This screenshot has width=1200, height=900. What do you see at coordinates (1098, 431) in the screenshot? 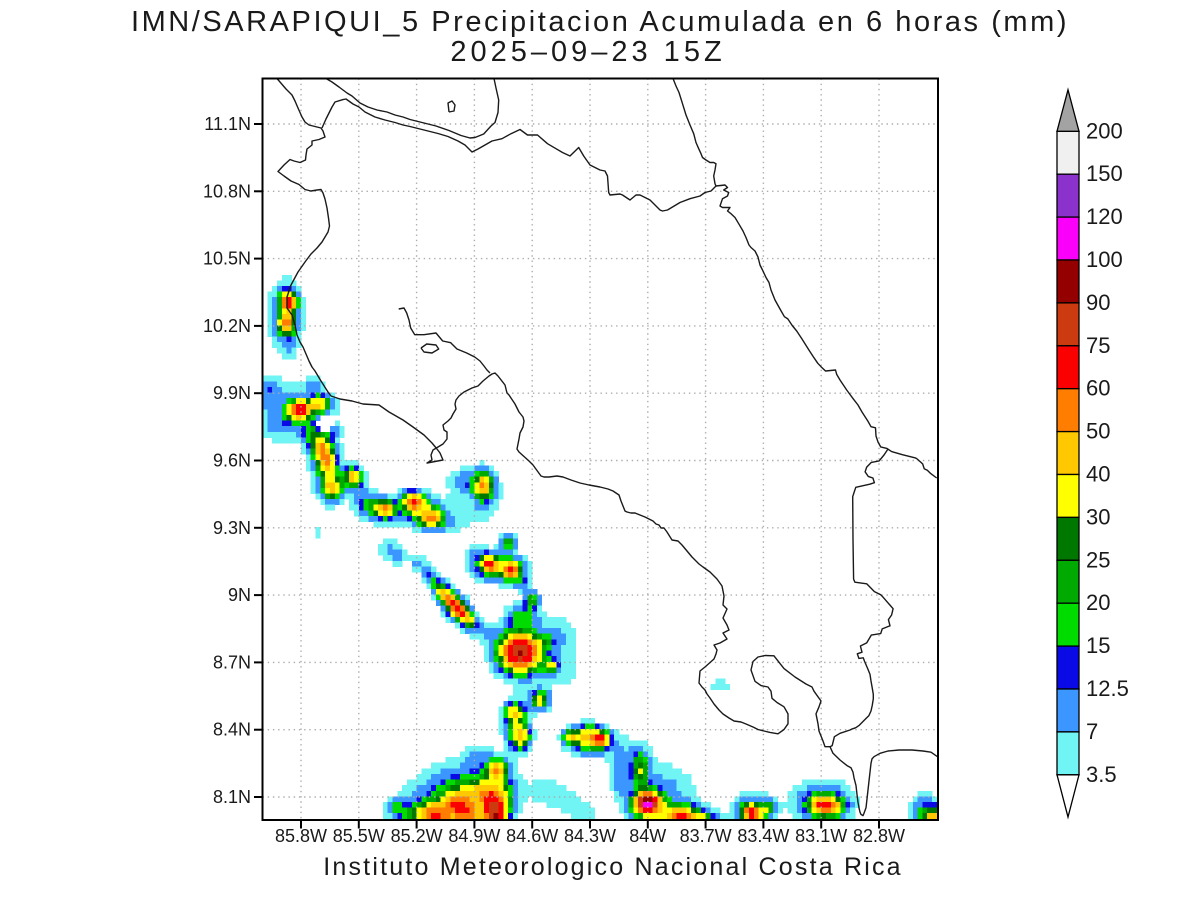
I see `svg-text: 50` at bounding box center [1098, 431].